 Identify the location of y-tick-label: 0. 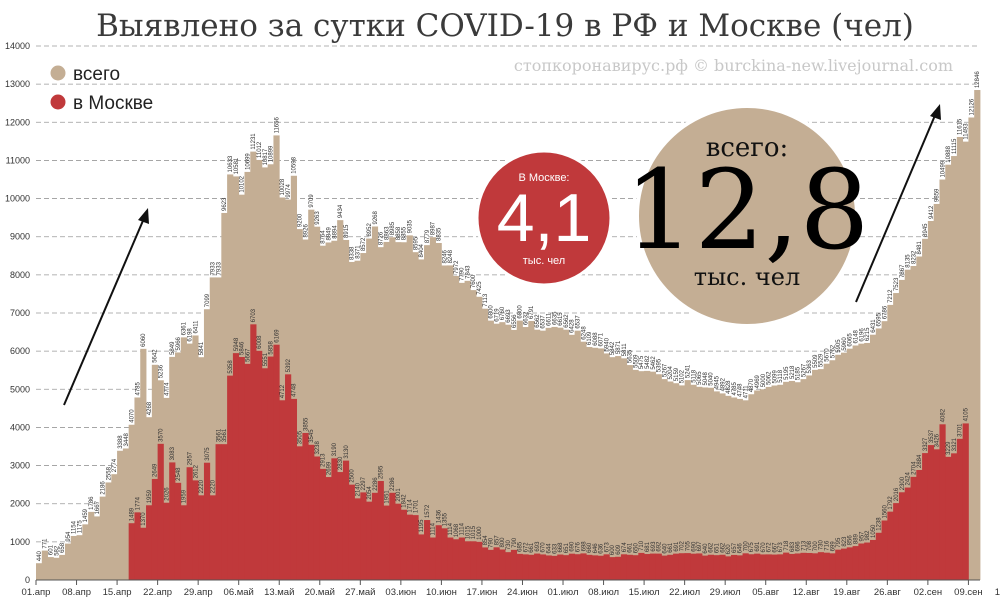
(27, 580).